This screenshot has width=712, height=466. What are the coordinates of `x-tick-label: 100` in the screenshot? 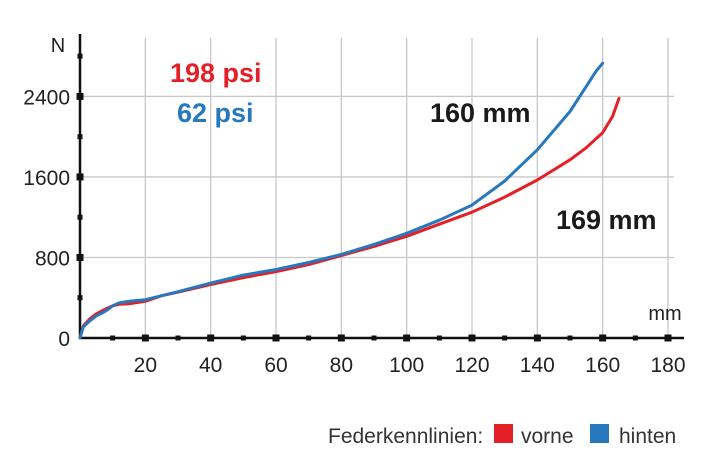 It's located at (406, 365).